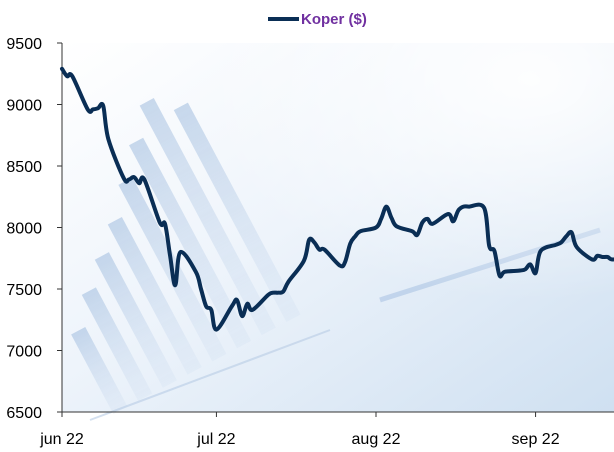 The height and width of the screenshot is (452, 614). What do you see at coordinates (24, 352) in the screenshot?
I see `y-tick-label: 7000` at bounding box center [24, 352].